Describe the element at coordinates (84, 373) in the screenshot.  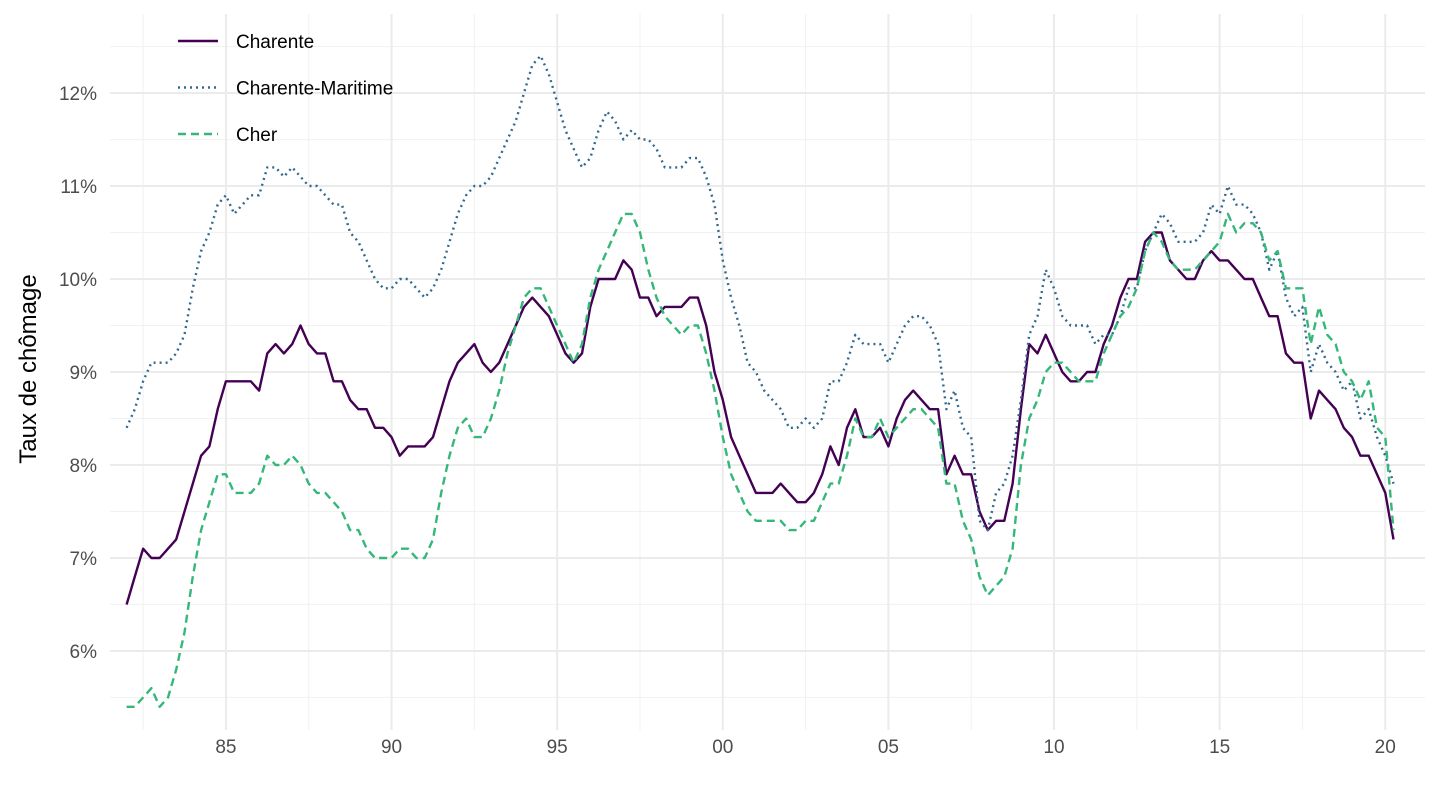
I see `y-tick-label: 9%` at that location.